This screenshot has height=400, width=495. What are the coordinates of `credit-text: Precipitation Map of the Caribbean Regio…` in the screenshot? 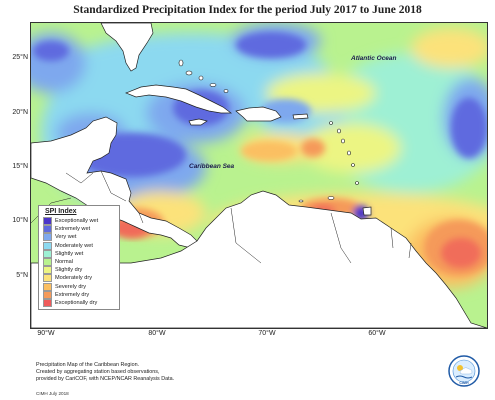 It's located at (136, 372).